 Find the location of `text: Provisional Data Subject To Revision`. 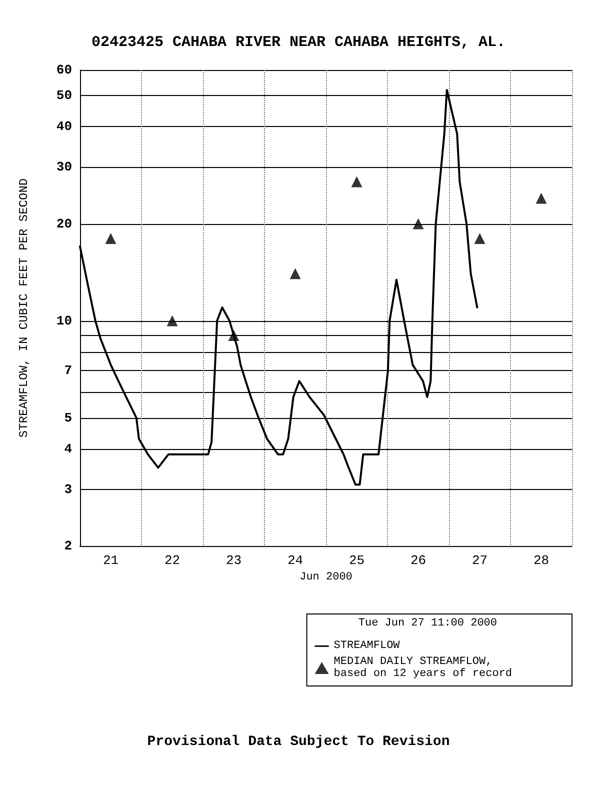

text: Provisional Data Subject To Revision is located at coordinates (298, 742).